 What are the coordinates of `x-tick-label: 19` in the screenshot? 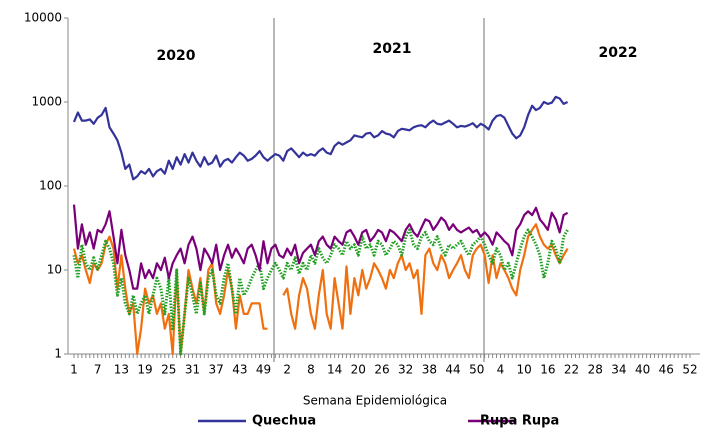 It's located at (144, 370).